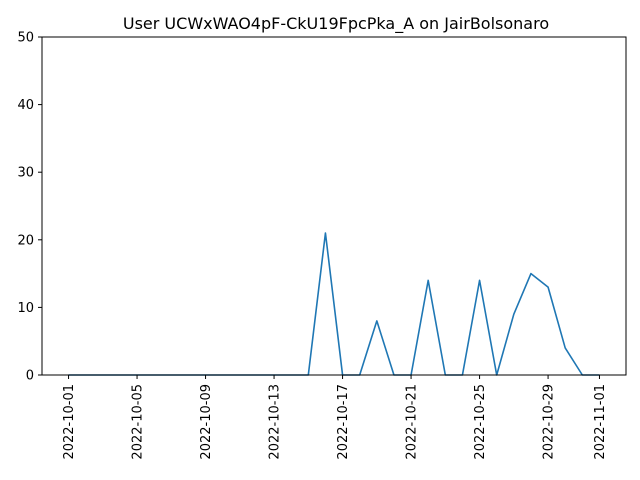  What do you see at coordinates (600, 422) in the screenshot?
I see `x-tick-label: 2022-11-01` at bounding box center [600, 422].